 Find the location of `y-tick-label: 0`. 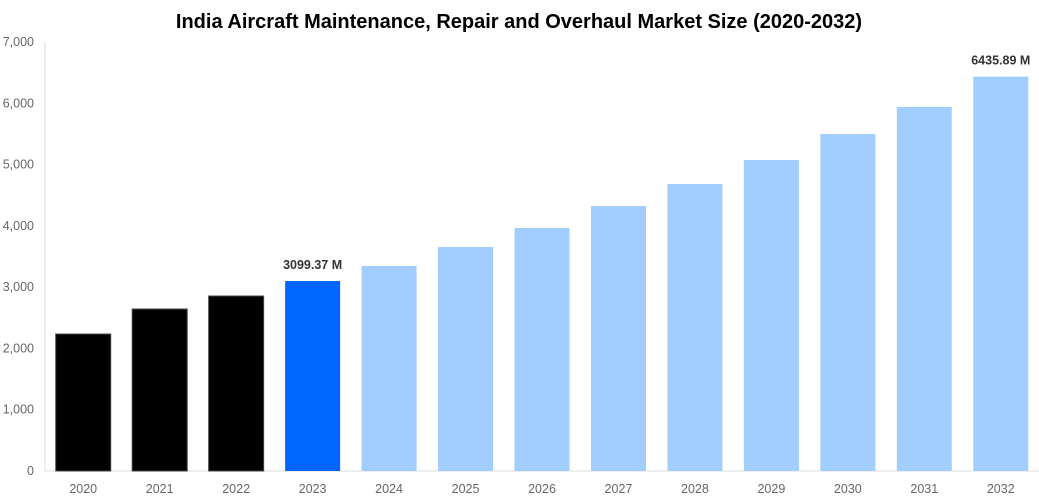

y-tick-label: 0 is located at coordinates (30, 471).